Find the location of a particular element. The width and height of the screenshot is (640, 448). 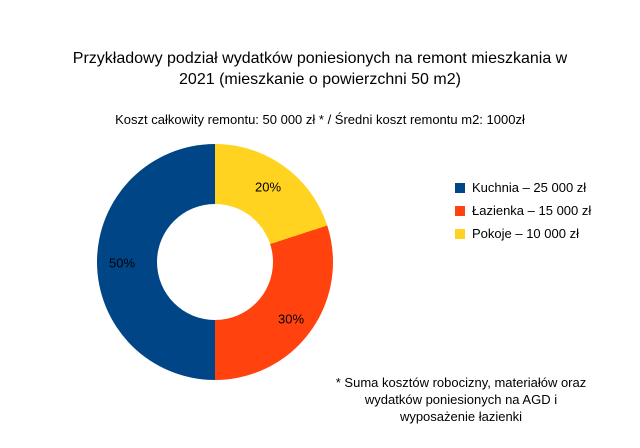

slice-label-pokoje: 20% is located at coordinates (268, 187).